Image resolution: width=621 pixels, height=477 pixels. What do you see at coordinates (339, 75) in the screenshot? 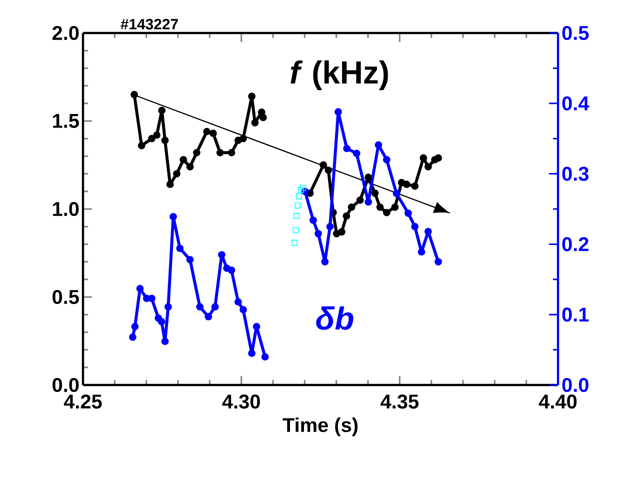
I see `annotation: f (kHz)` at bounding box center [339, 75].